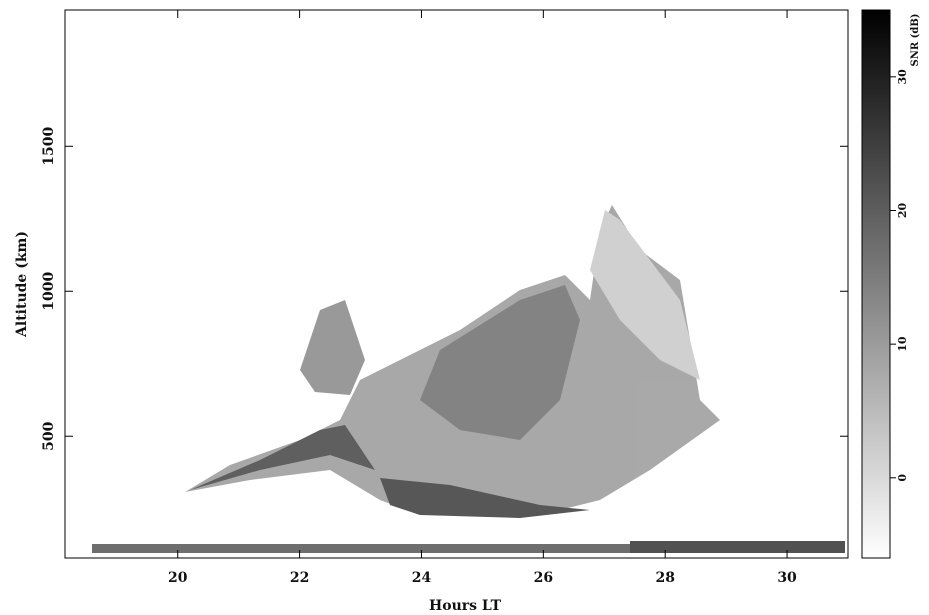  I want to click on x-tick-label: 20, so click(178, 578).